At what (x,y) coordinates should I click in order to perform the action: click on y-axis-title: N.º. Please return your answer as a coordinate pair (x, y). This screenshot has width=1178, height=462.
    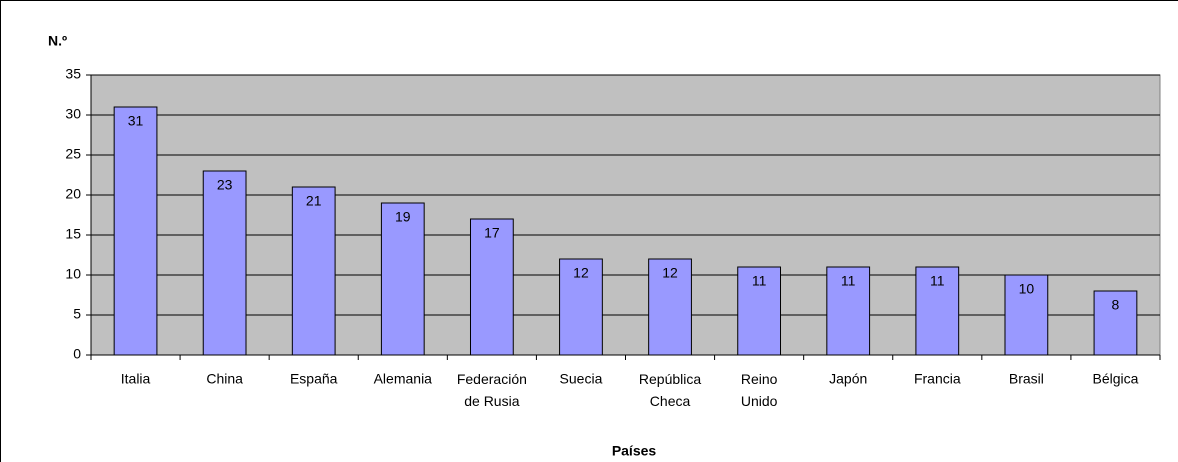
    Looking at the image, I should click on (57, 41).